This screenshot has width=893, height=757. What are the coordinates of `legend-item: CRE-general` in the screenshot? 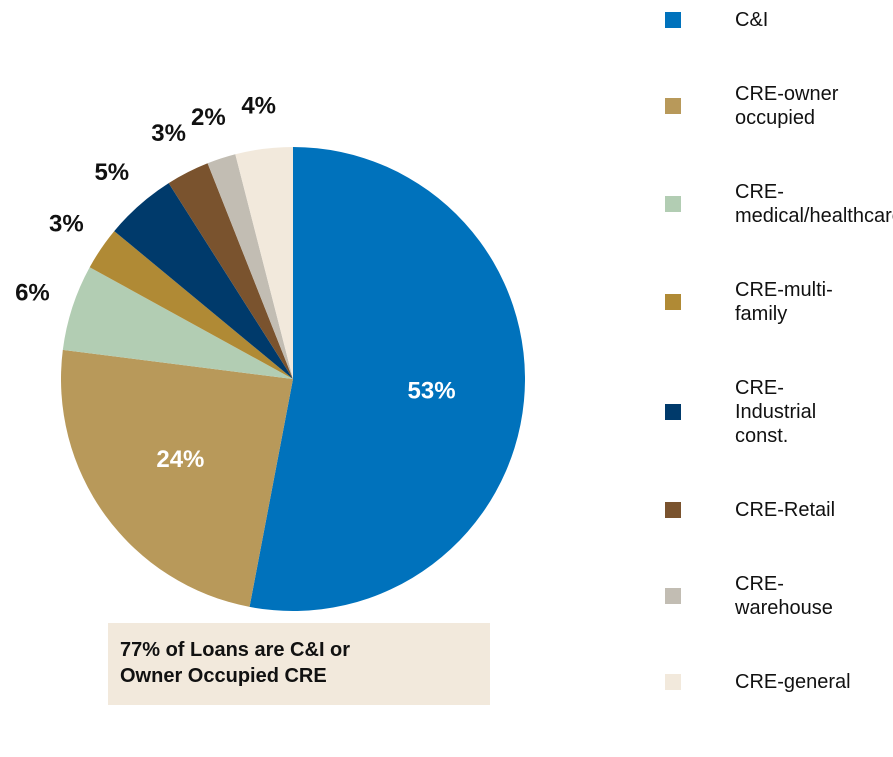 It's located at (759, 682).